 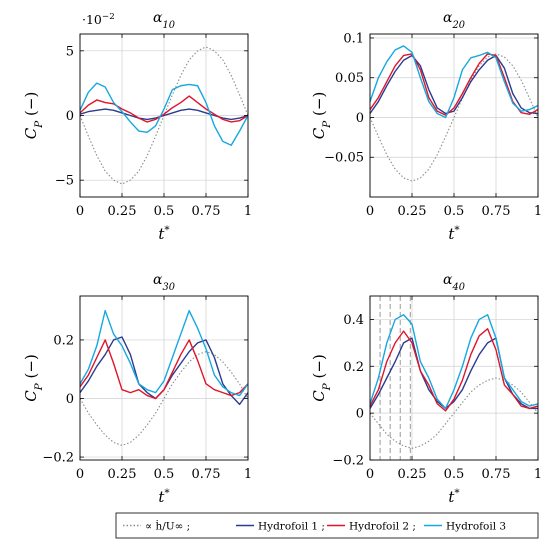 I want to click on legend-label-hdot: ∝ ḣ/U∞ ;, so click(x=167, y=526).